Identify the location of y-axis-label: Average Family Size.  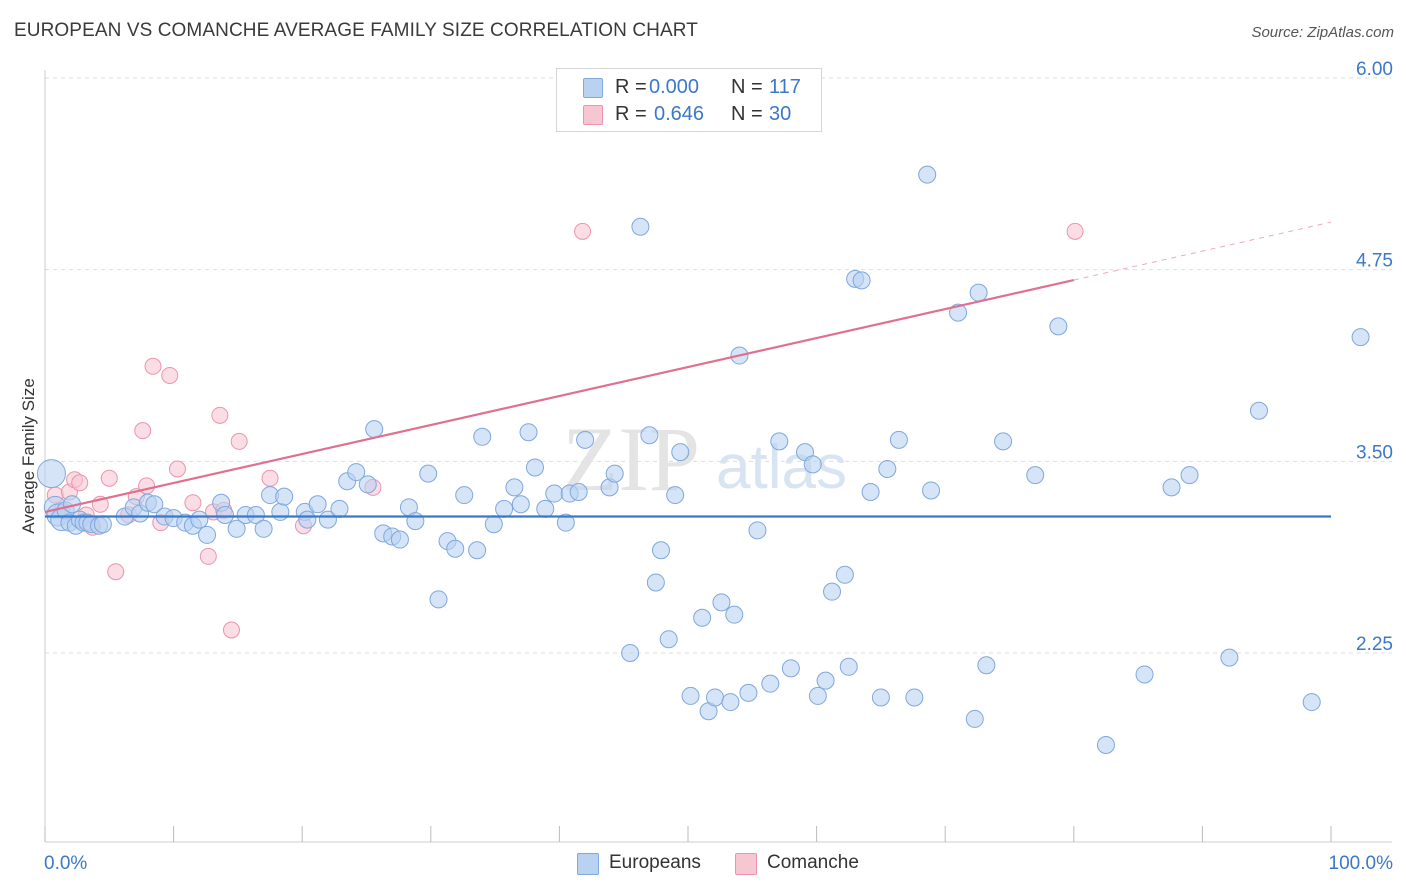
(28, 456).